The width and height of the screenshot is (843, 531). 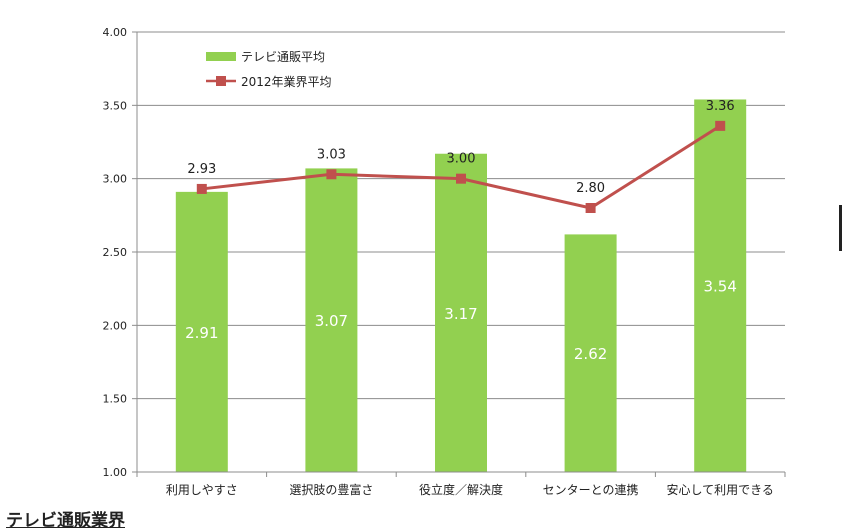 What do you see at coordinates (331, 489) in the screenshot?
I see `x-tick-label: 選択肢の豊富さ` at bounding box center [331, 489].